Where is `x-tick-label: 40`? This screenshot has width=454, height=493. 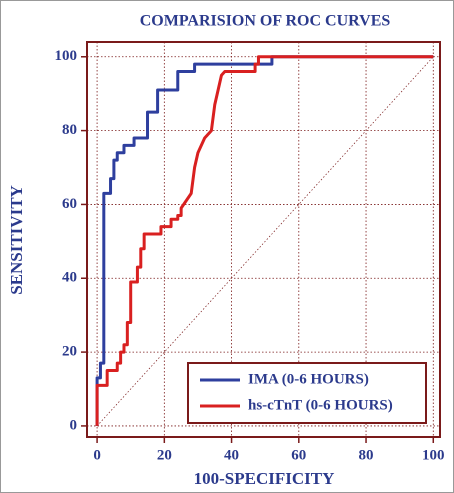
x-tick-label: 40 is located at coordinates (231, 455).